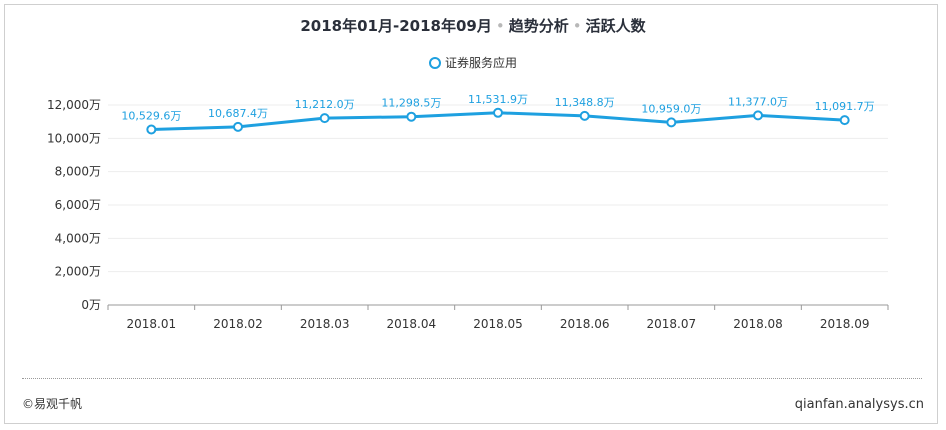  I want to click on footer-separator, so click(472, 378).